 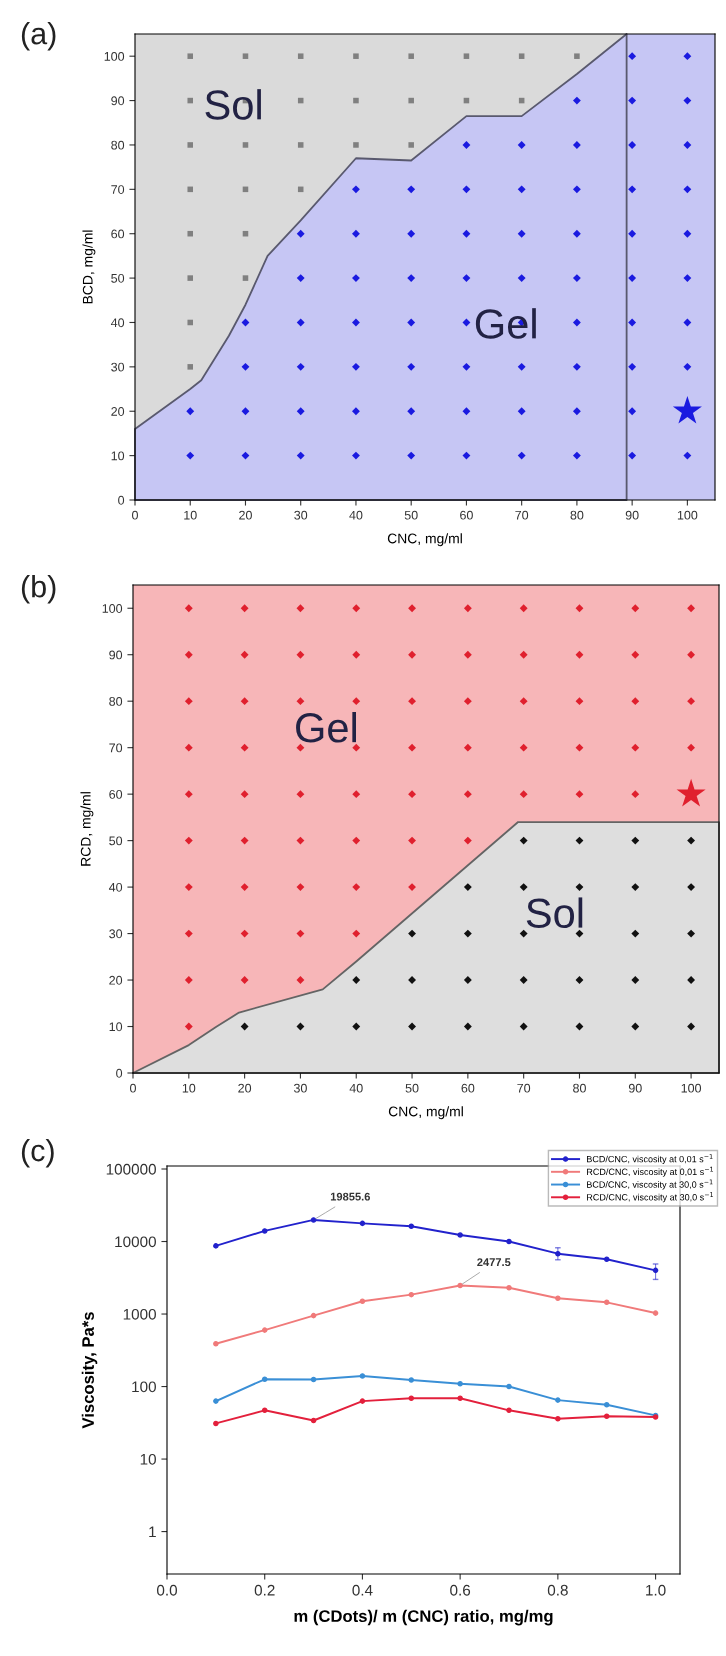 I want to click on legend-label: BCD/CNC, viscosity at 0,01 s$^{−1}$, so click(x=650, y=1159).